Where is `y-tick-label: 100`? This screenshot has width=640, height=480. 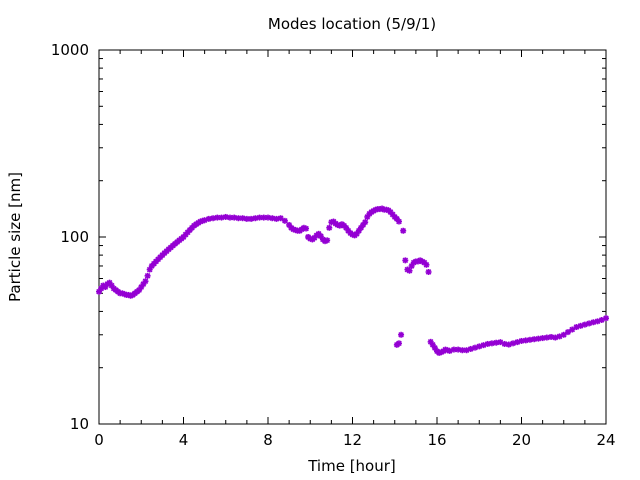
y-tick-label: 100 is located at coordinates (74, 237).